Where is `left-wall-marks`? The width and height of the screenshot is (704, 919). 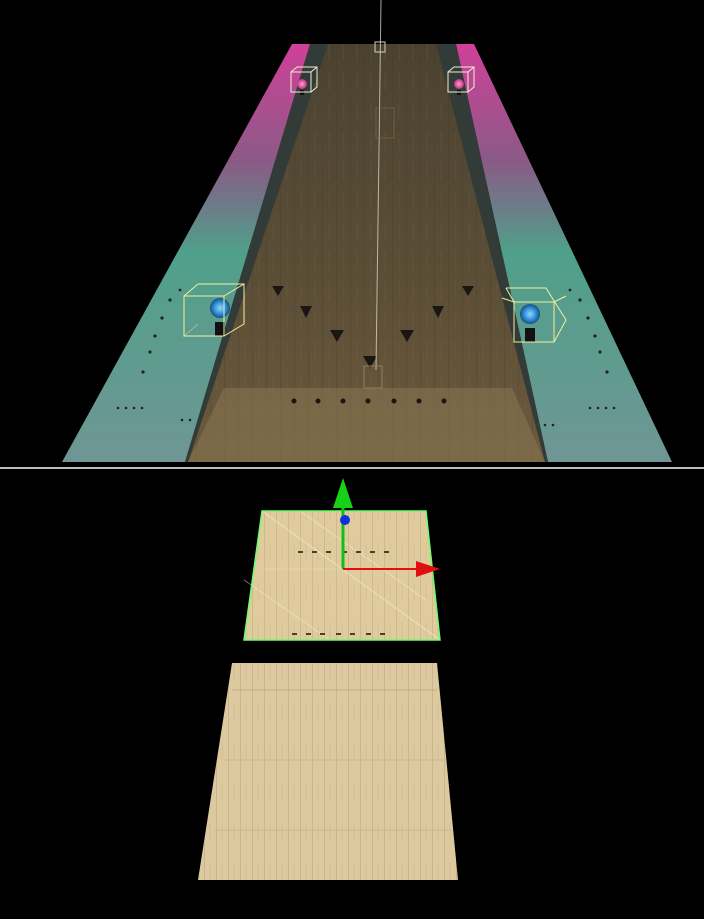
left-wall-marks is located at coordinates (154, 355).